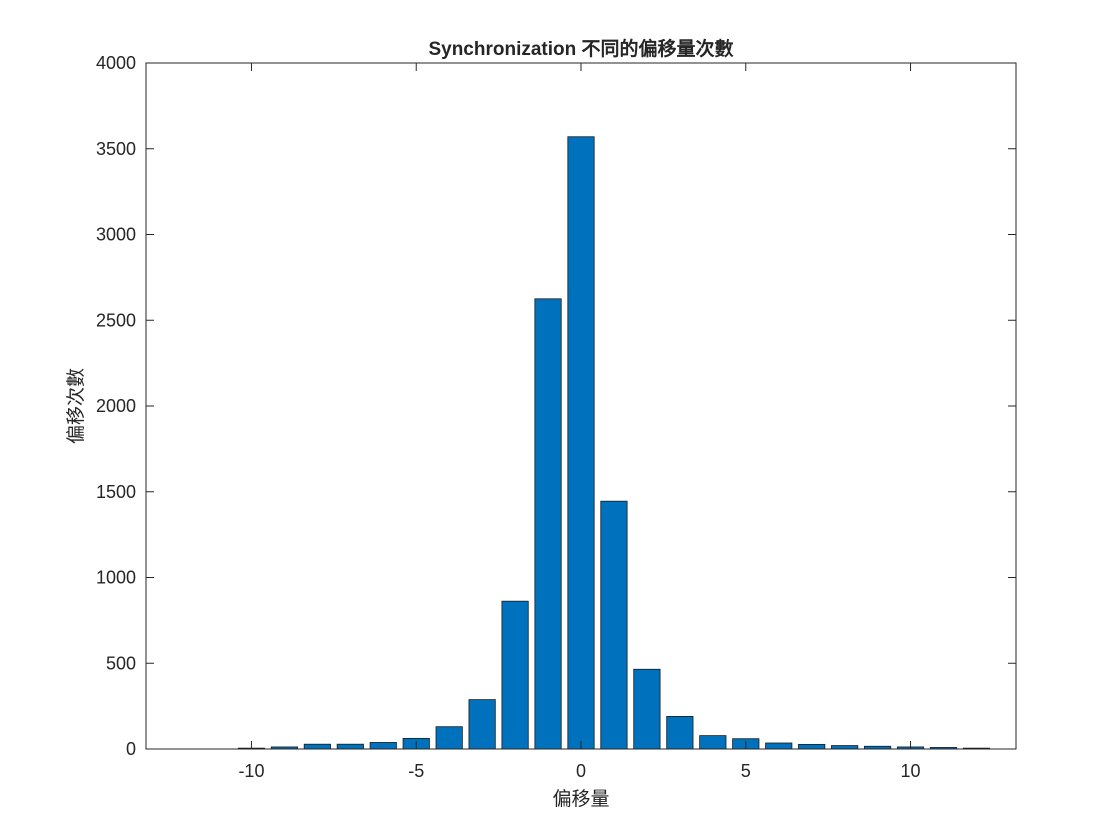 The image size is (1120, 840). What do you see at coordinates (116, 235) in the screenshot?
I see `y-tick-label: 3000` at bounding box center [116, 235].